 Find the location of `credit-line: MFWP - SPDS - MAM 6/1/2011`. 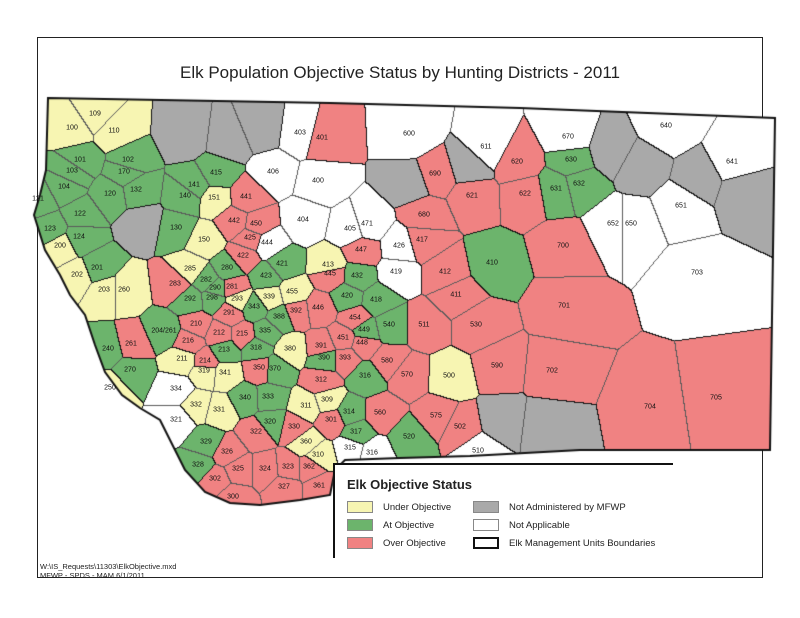

credit-line: MFWP - SPDS - MAM 6/1/2011 is located at coordinates (92, 575).